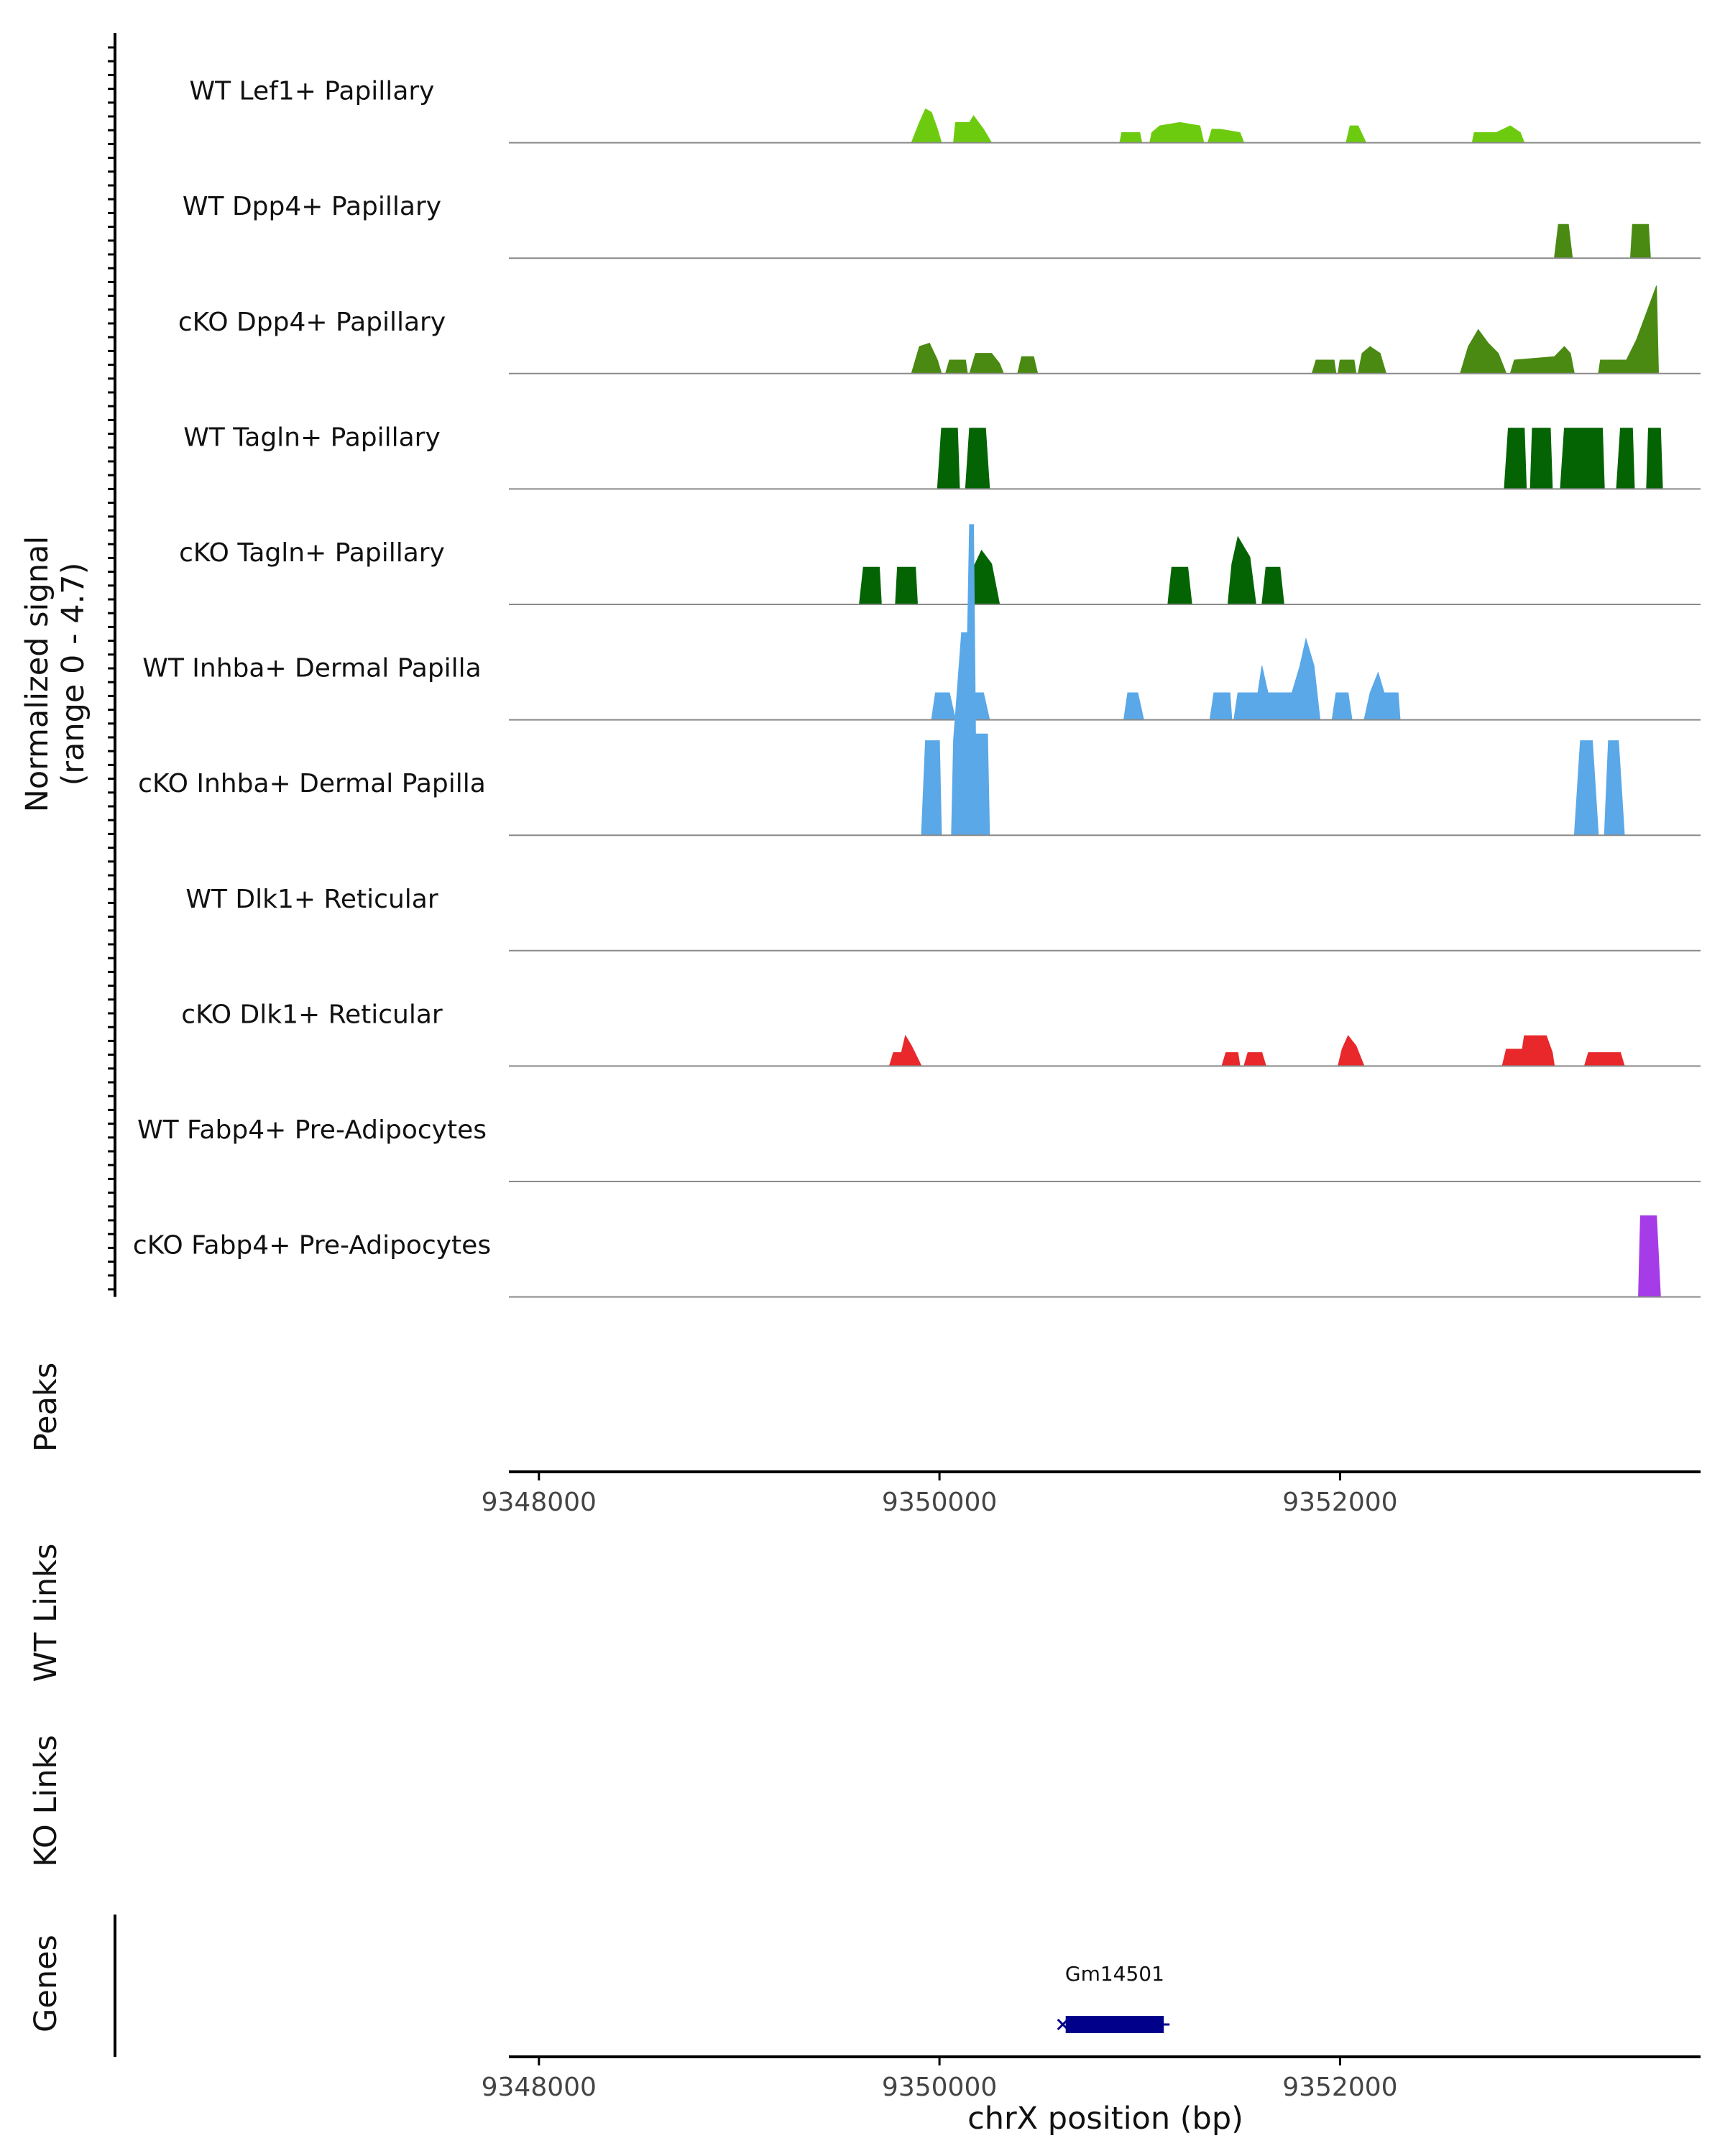  What do you see at coordinates (112, 665) in the screenshot?
I see `signal-y-axis` at bounding box center [112, 665].